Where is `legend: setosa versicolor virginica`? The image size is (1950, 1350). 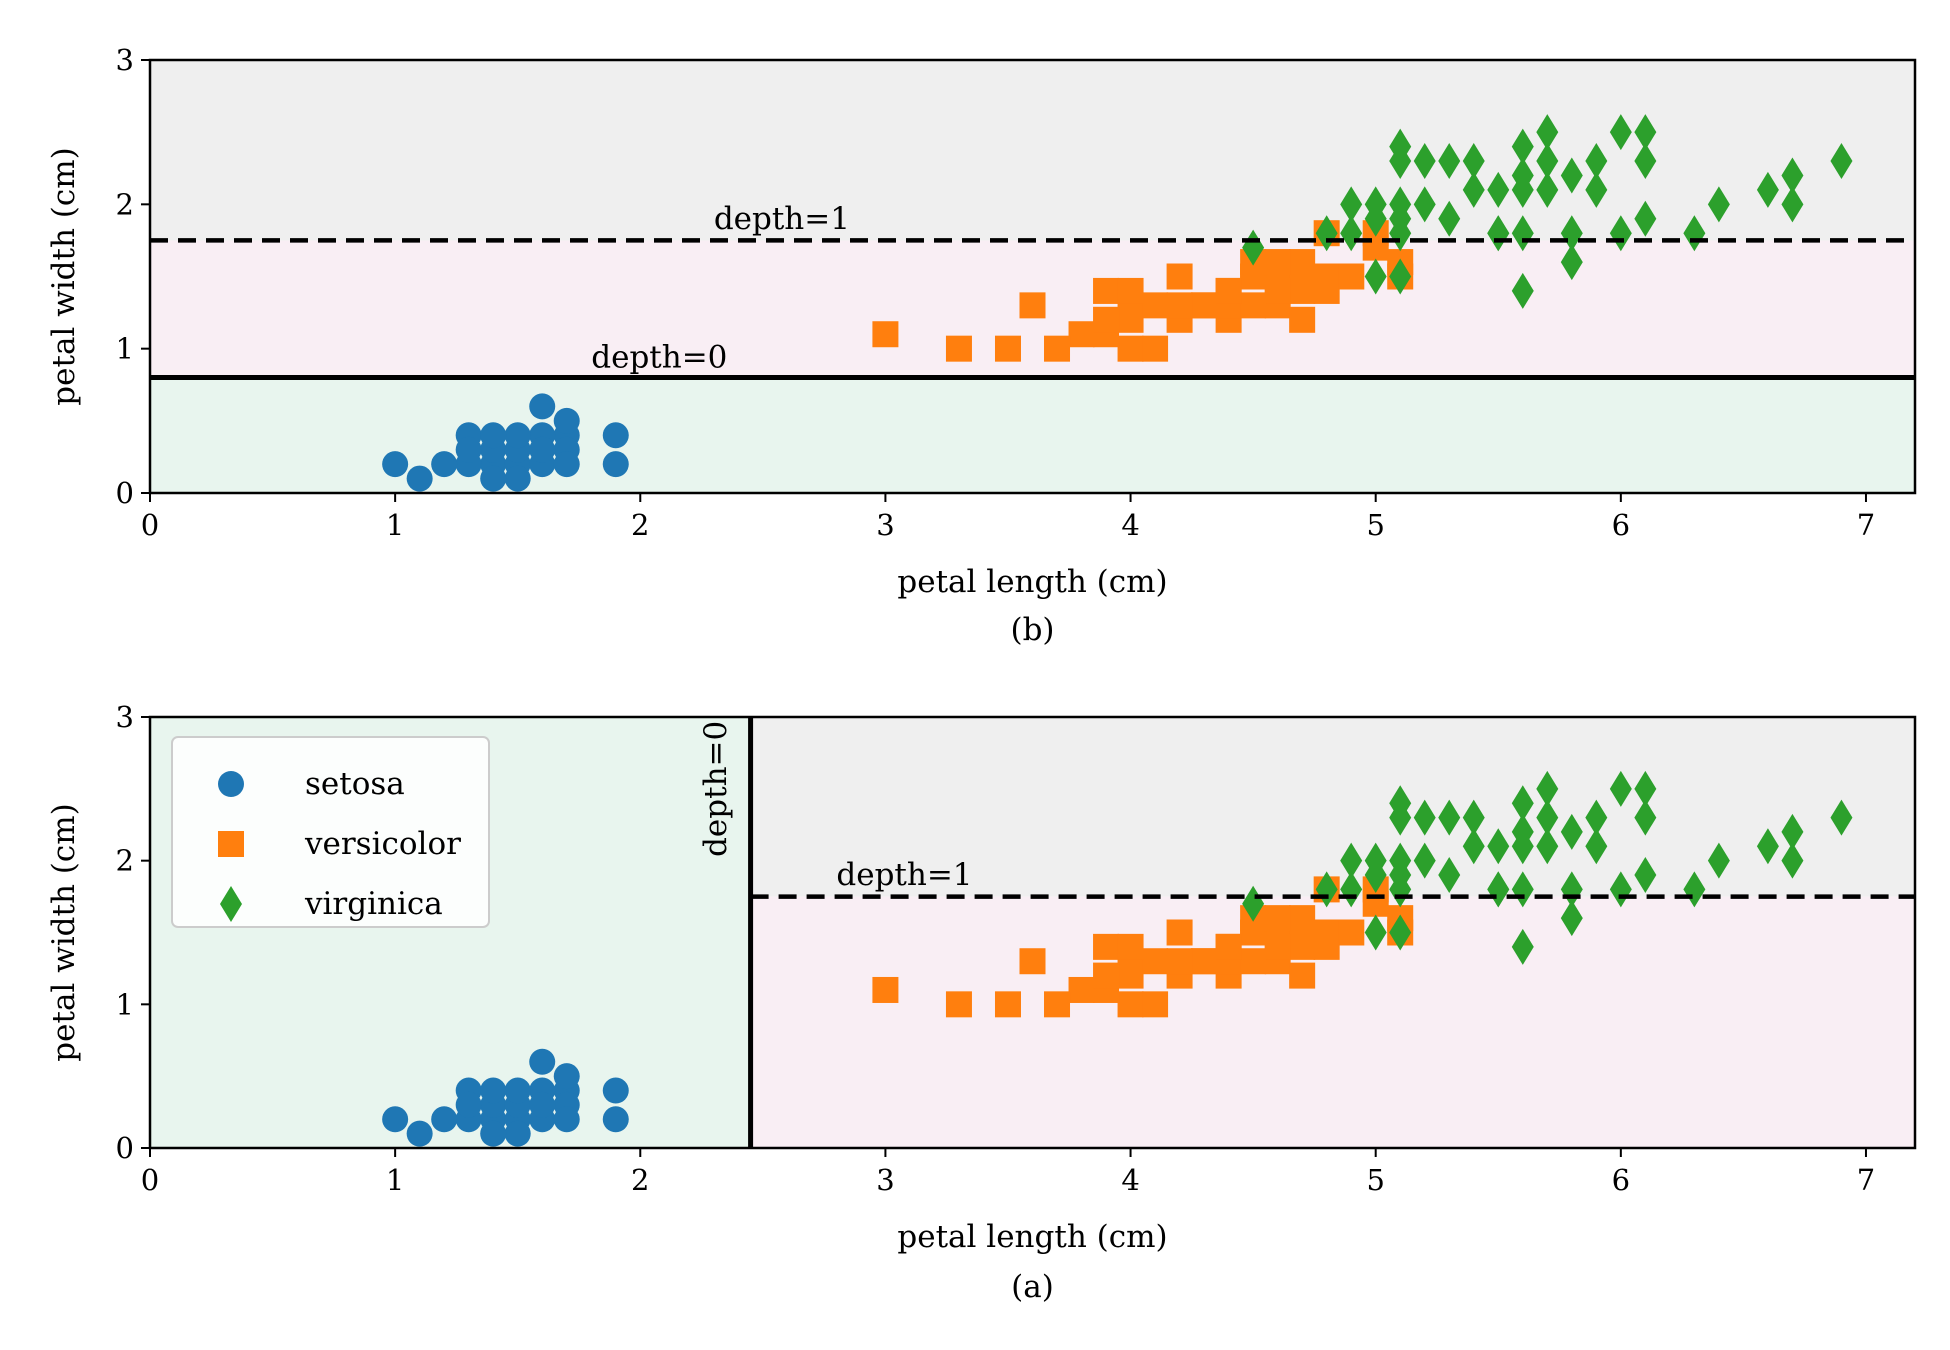 legend: setosa versicolor virginica is located at coordinates (330, 832).